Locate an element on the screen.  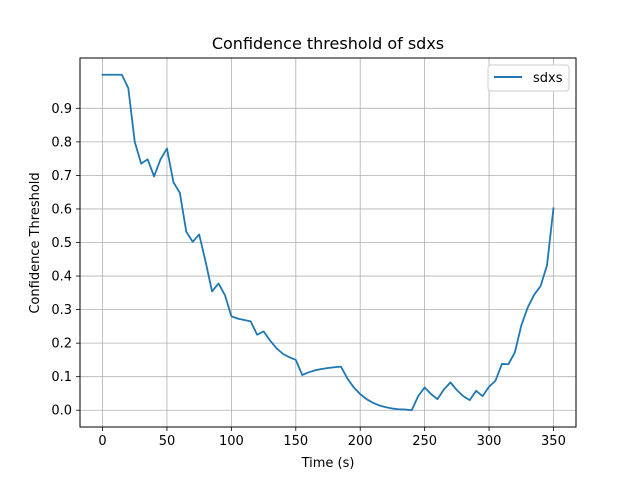
y-tick-label: 0.8 is located at coordinates (61, 142).